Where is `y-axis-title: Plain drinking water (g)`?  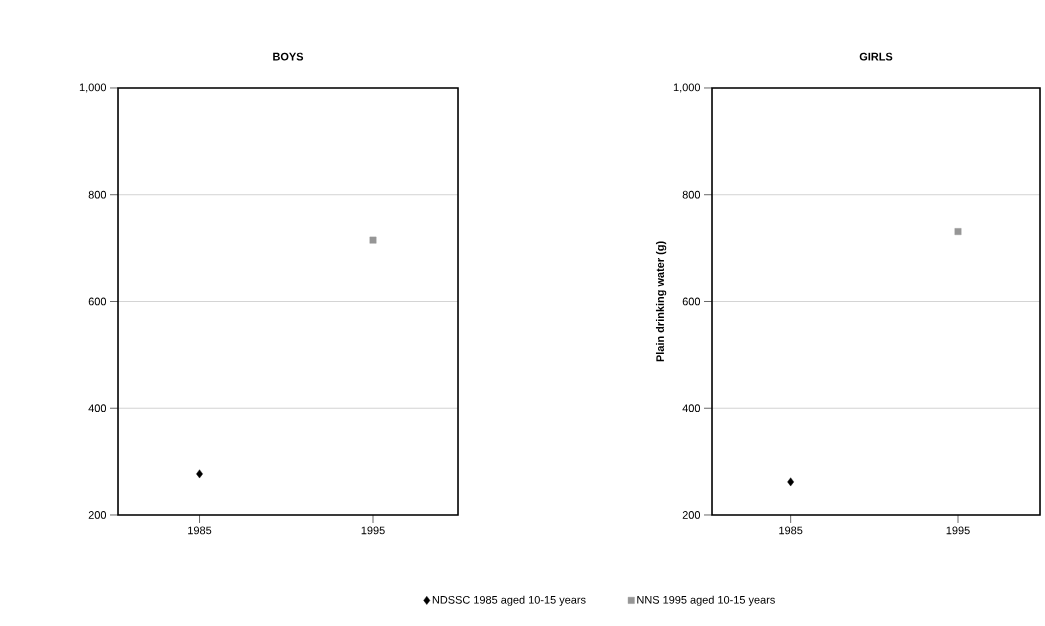 y-axis-title: Plain drinking water (g) is located at coordinates (661, 301).